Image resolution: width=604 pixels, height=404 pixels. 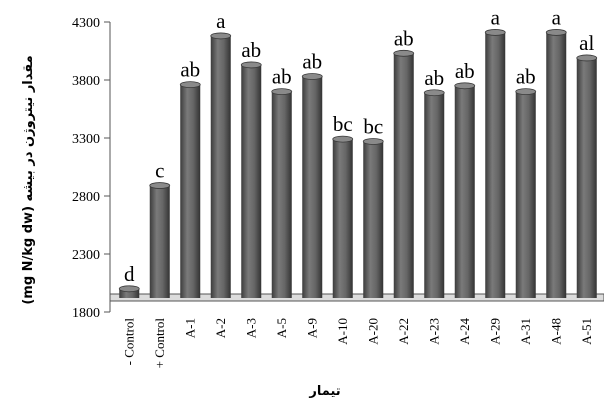 What do you see at coordinates (372, 331) in the screenshot?
I see `category-label: A-20` at bounding box center [372, 331].